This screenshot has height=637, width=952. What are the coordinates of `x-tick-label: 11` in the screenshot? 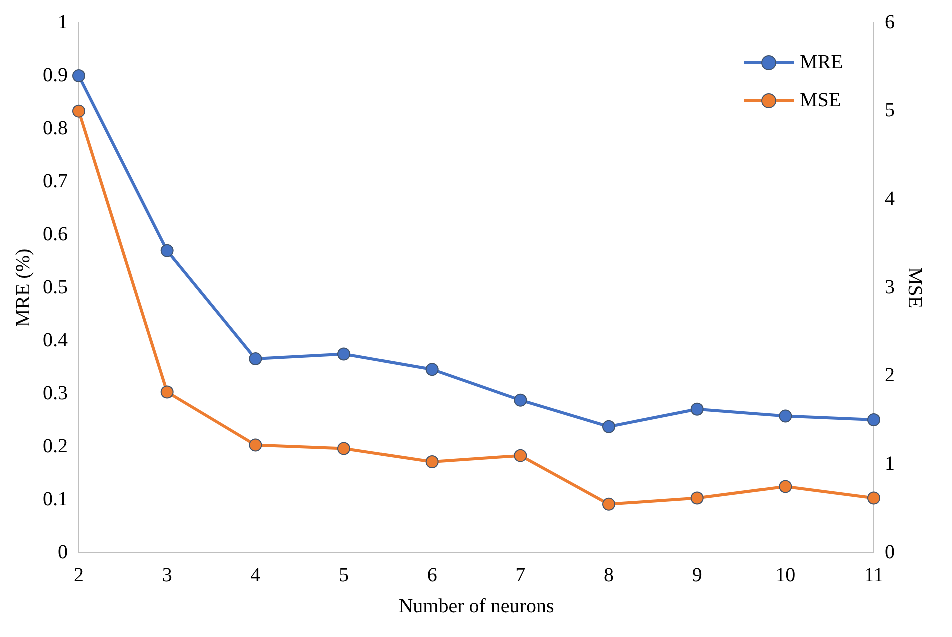 It's located at (874, 575).